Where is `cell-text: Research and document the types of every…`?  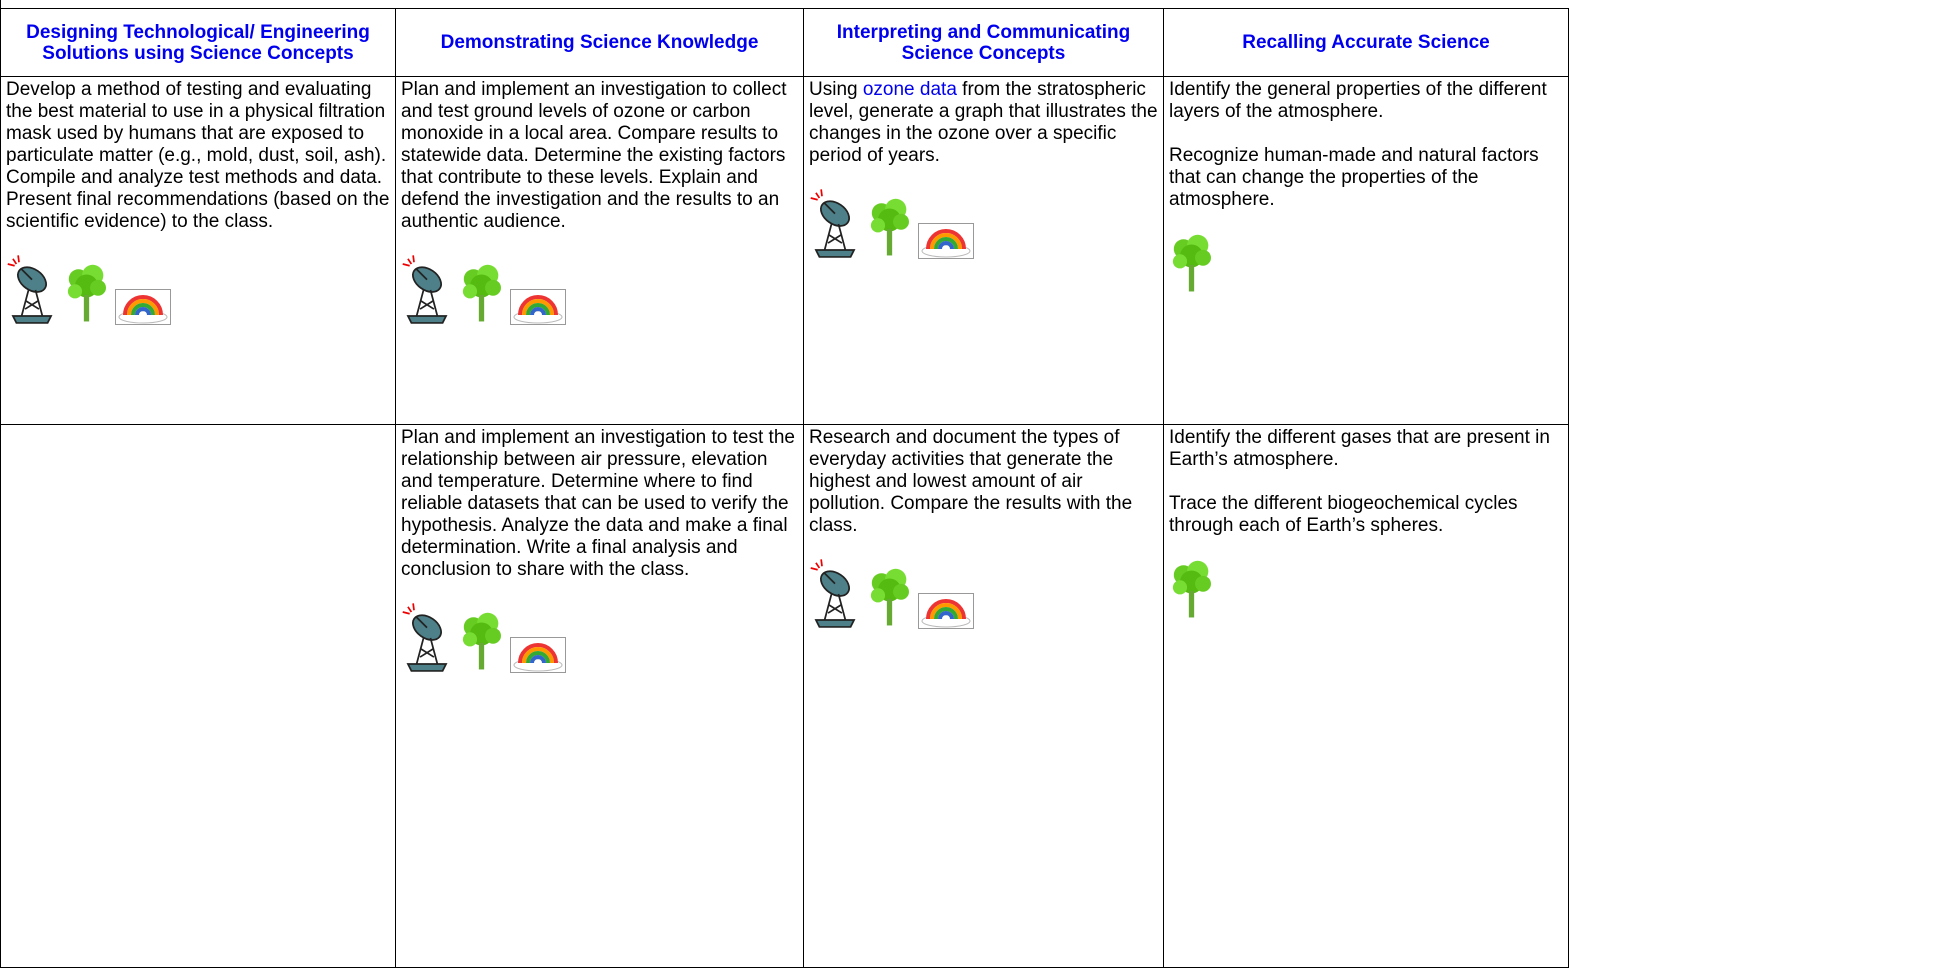
cell-text: Research and document the types of every… is located at coordinates (971, 481).